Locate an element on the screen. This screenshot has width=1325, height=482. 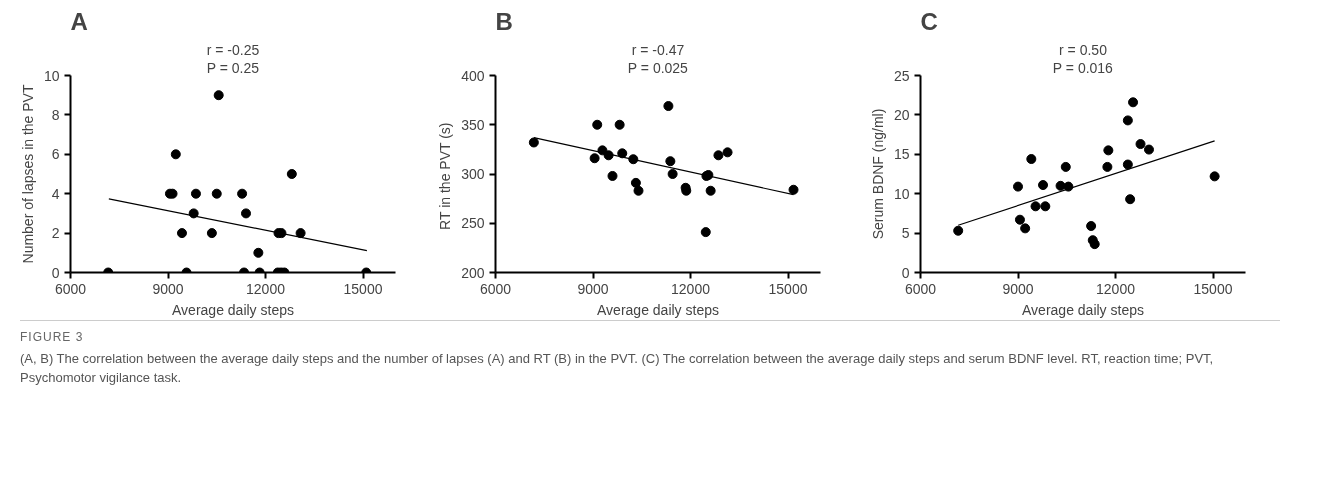
annotation: P = 0.025 is located at coordinates (658, 67).